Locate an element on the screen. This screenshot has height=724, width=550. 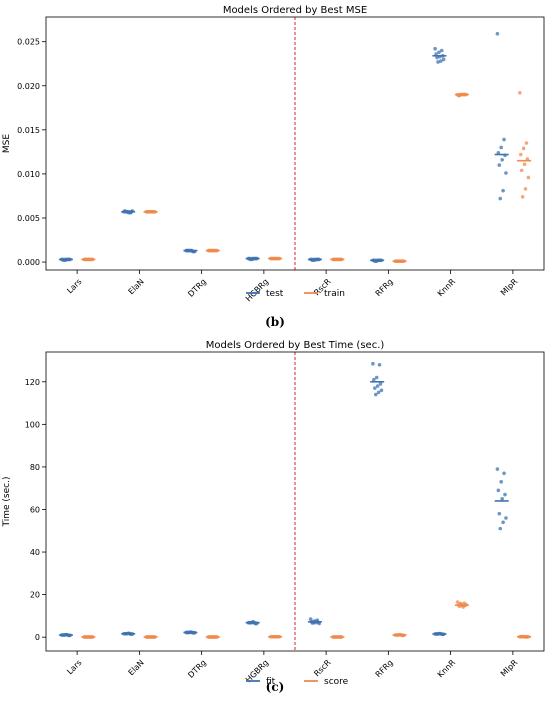
chart0-ytick-label: 0.020 is located at coordinates (28, 86).